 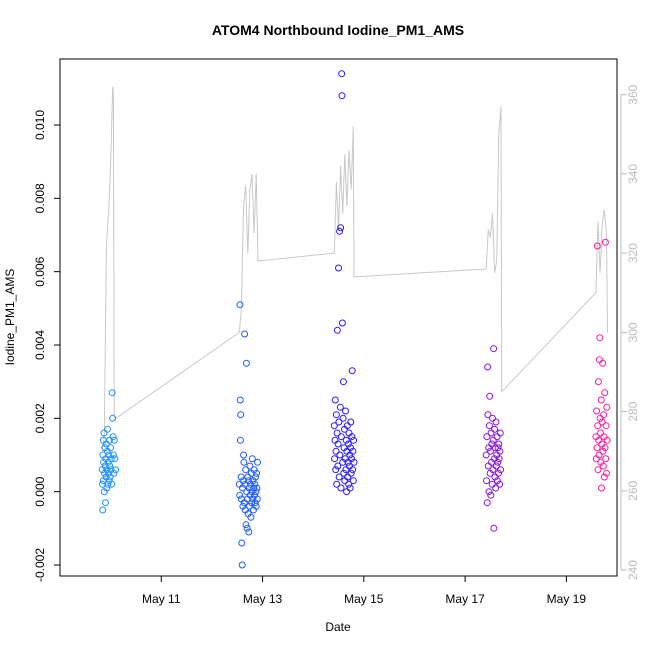 What do you see at coordinates (10, 317) in the screenshot?
I see `y-axis-label: Iodine_PM1_AMS` at bounding box center [10, 317].